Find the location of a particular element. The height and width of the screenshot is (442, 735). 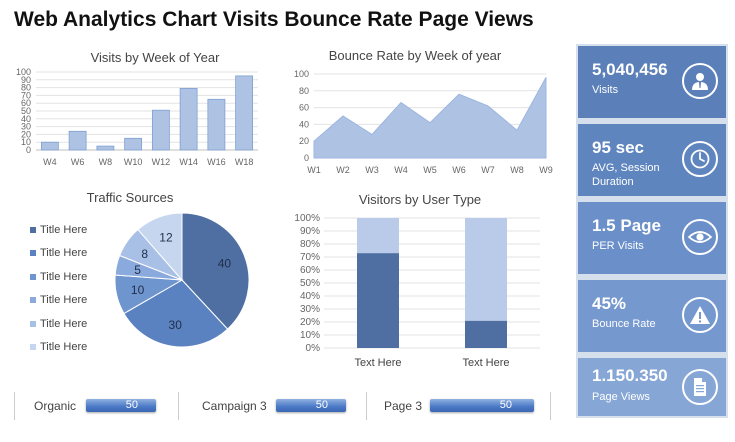

y-tick-label: 90% is located at coordinates (310, 231).